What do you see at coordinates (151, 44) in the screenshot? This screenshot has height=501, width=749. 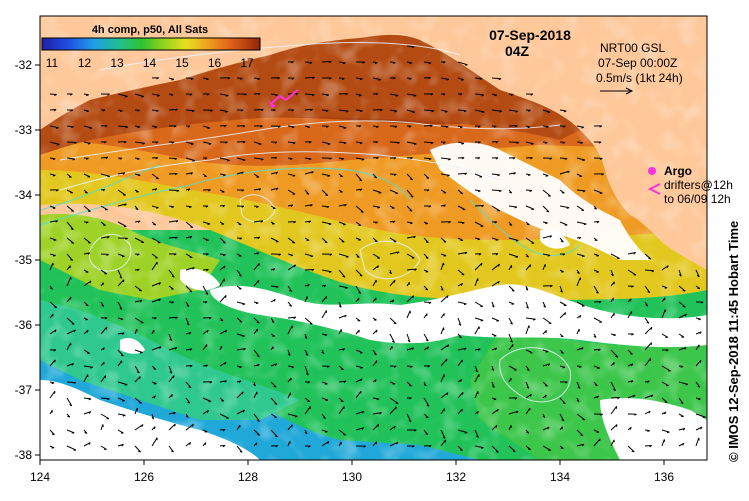 I see `colorbar-bar` at bounding box center [151, 44].